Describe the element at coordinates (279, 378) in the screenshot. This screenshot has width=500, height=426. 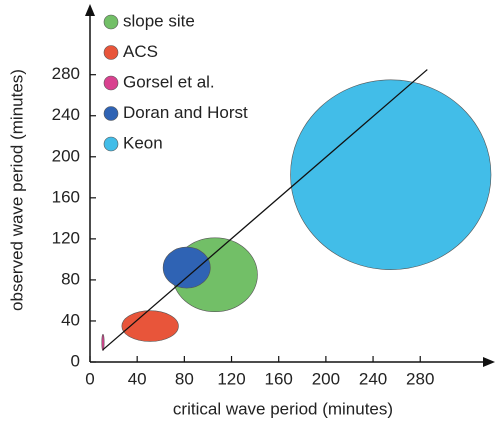
I see `x-tick-label: 160` at that location.